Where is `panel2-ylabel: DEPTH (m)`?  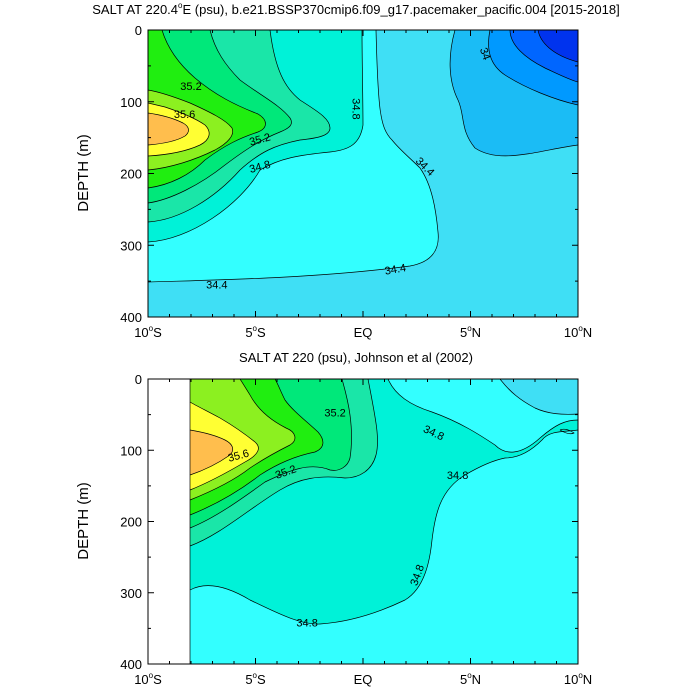 panel2-ylabel: DEPTH (m) is located at coordinates (83, 521).